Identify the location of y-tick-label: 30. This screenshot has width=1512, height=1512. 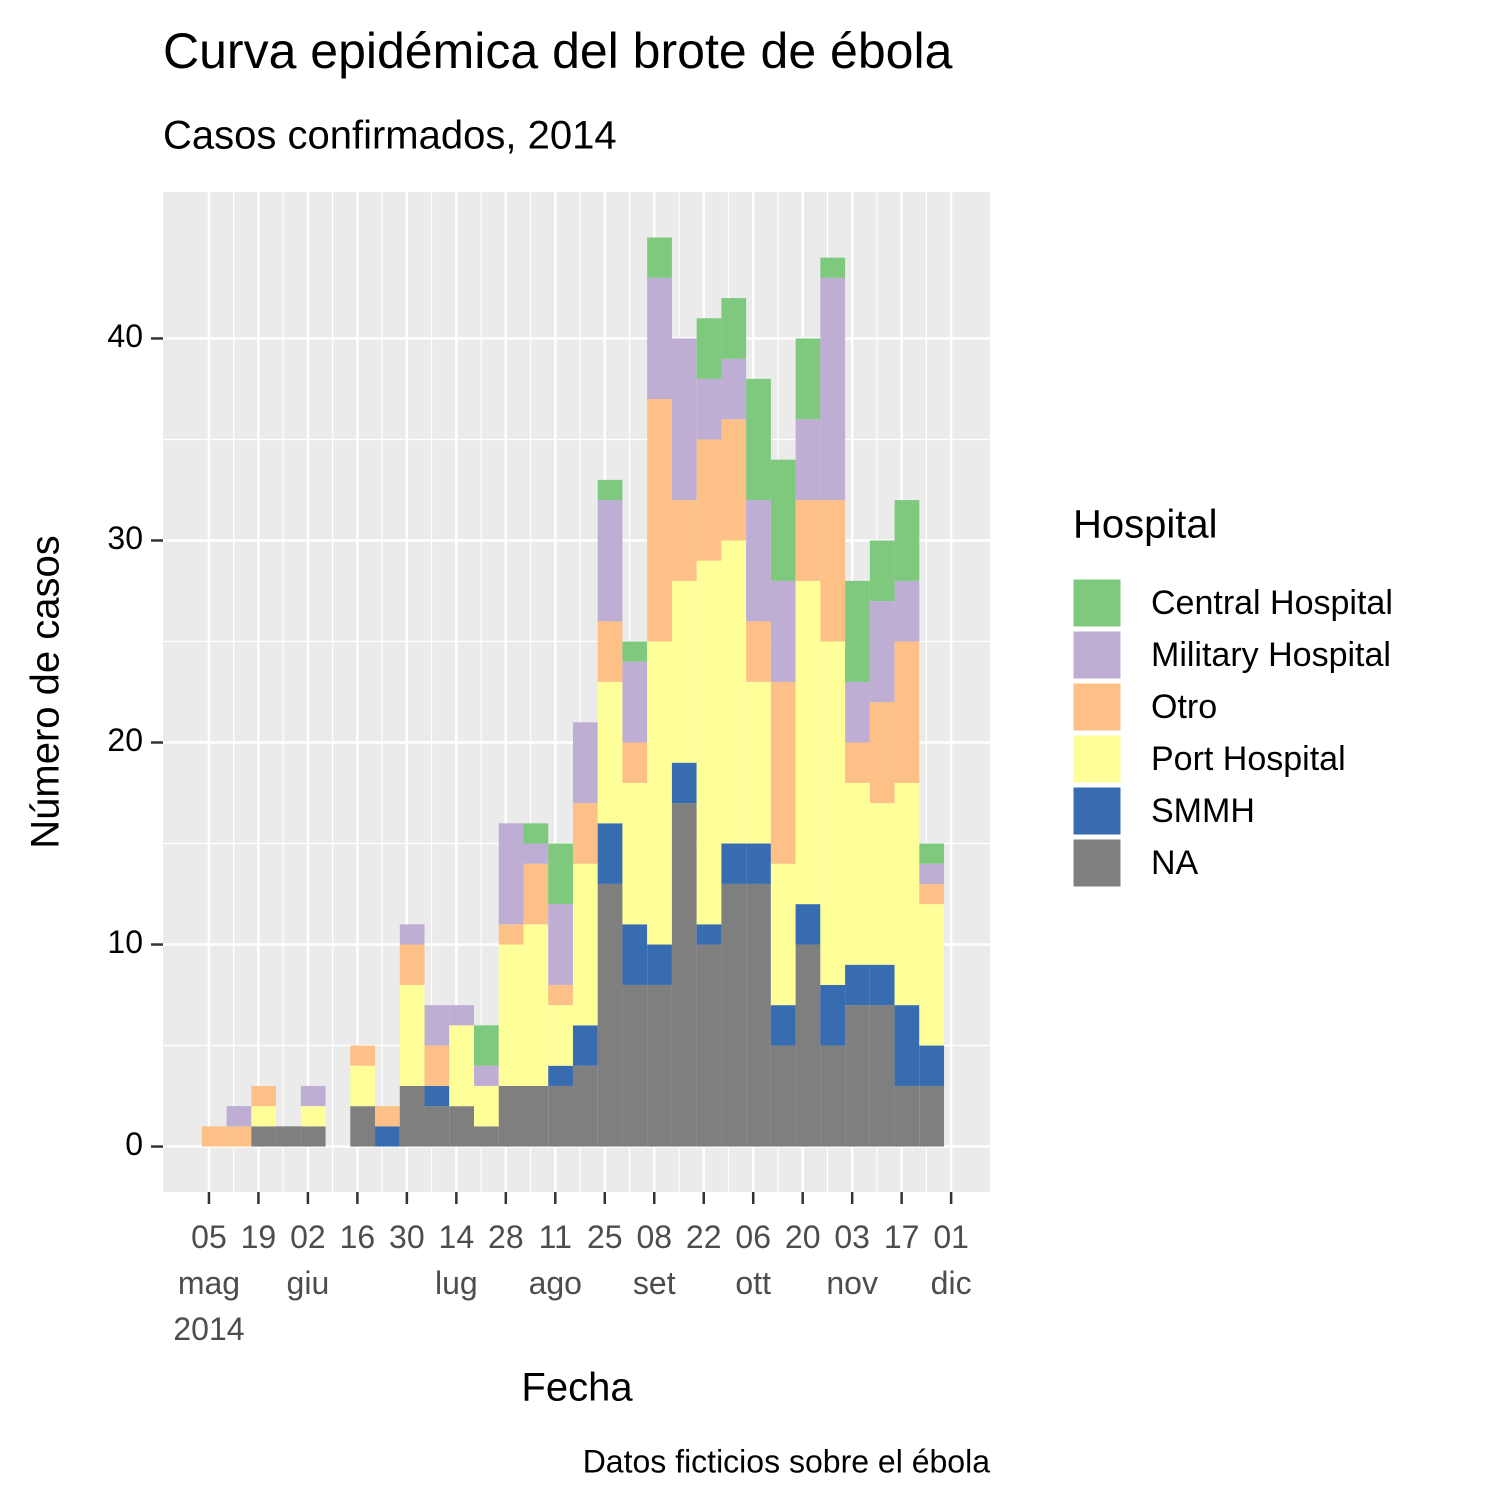
(125, 538).